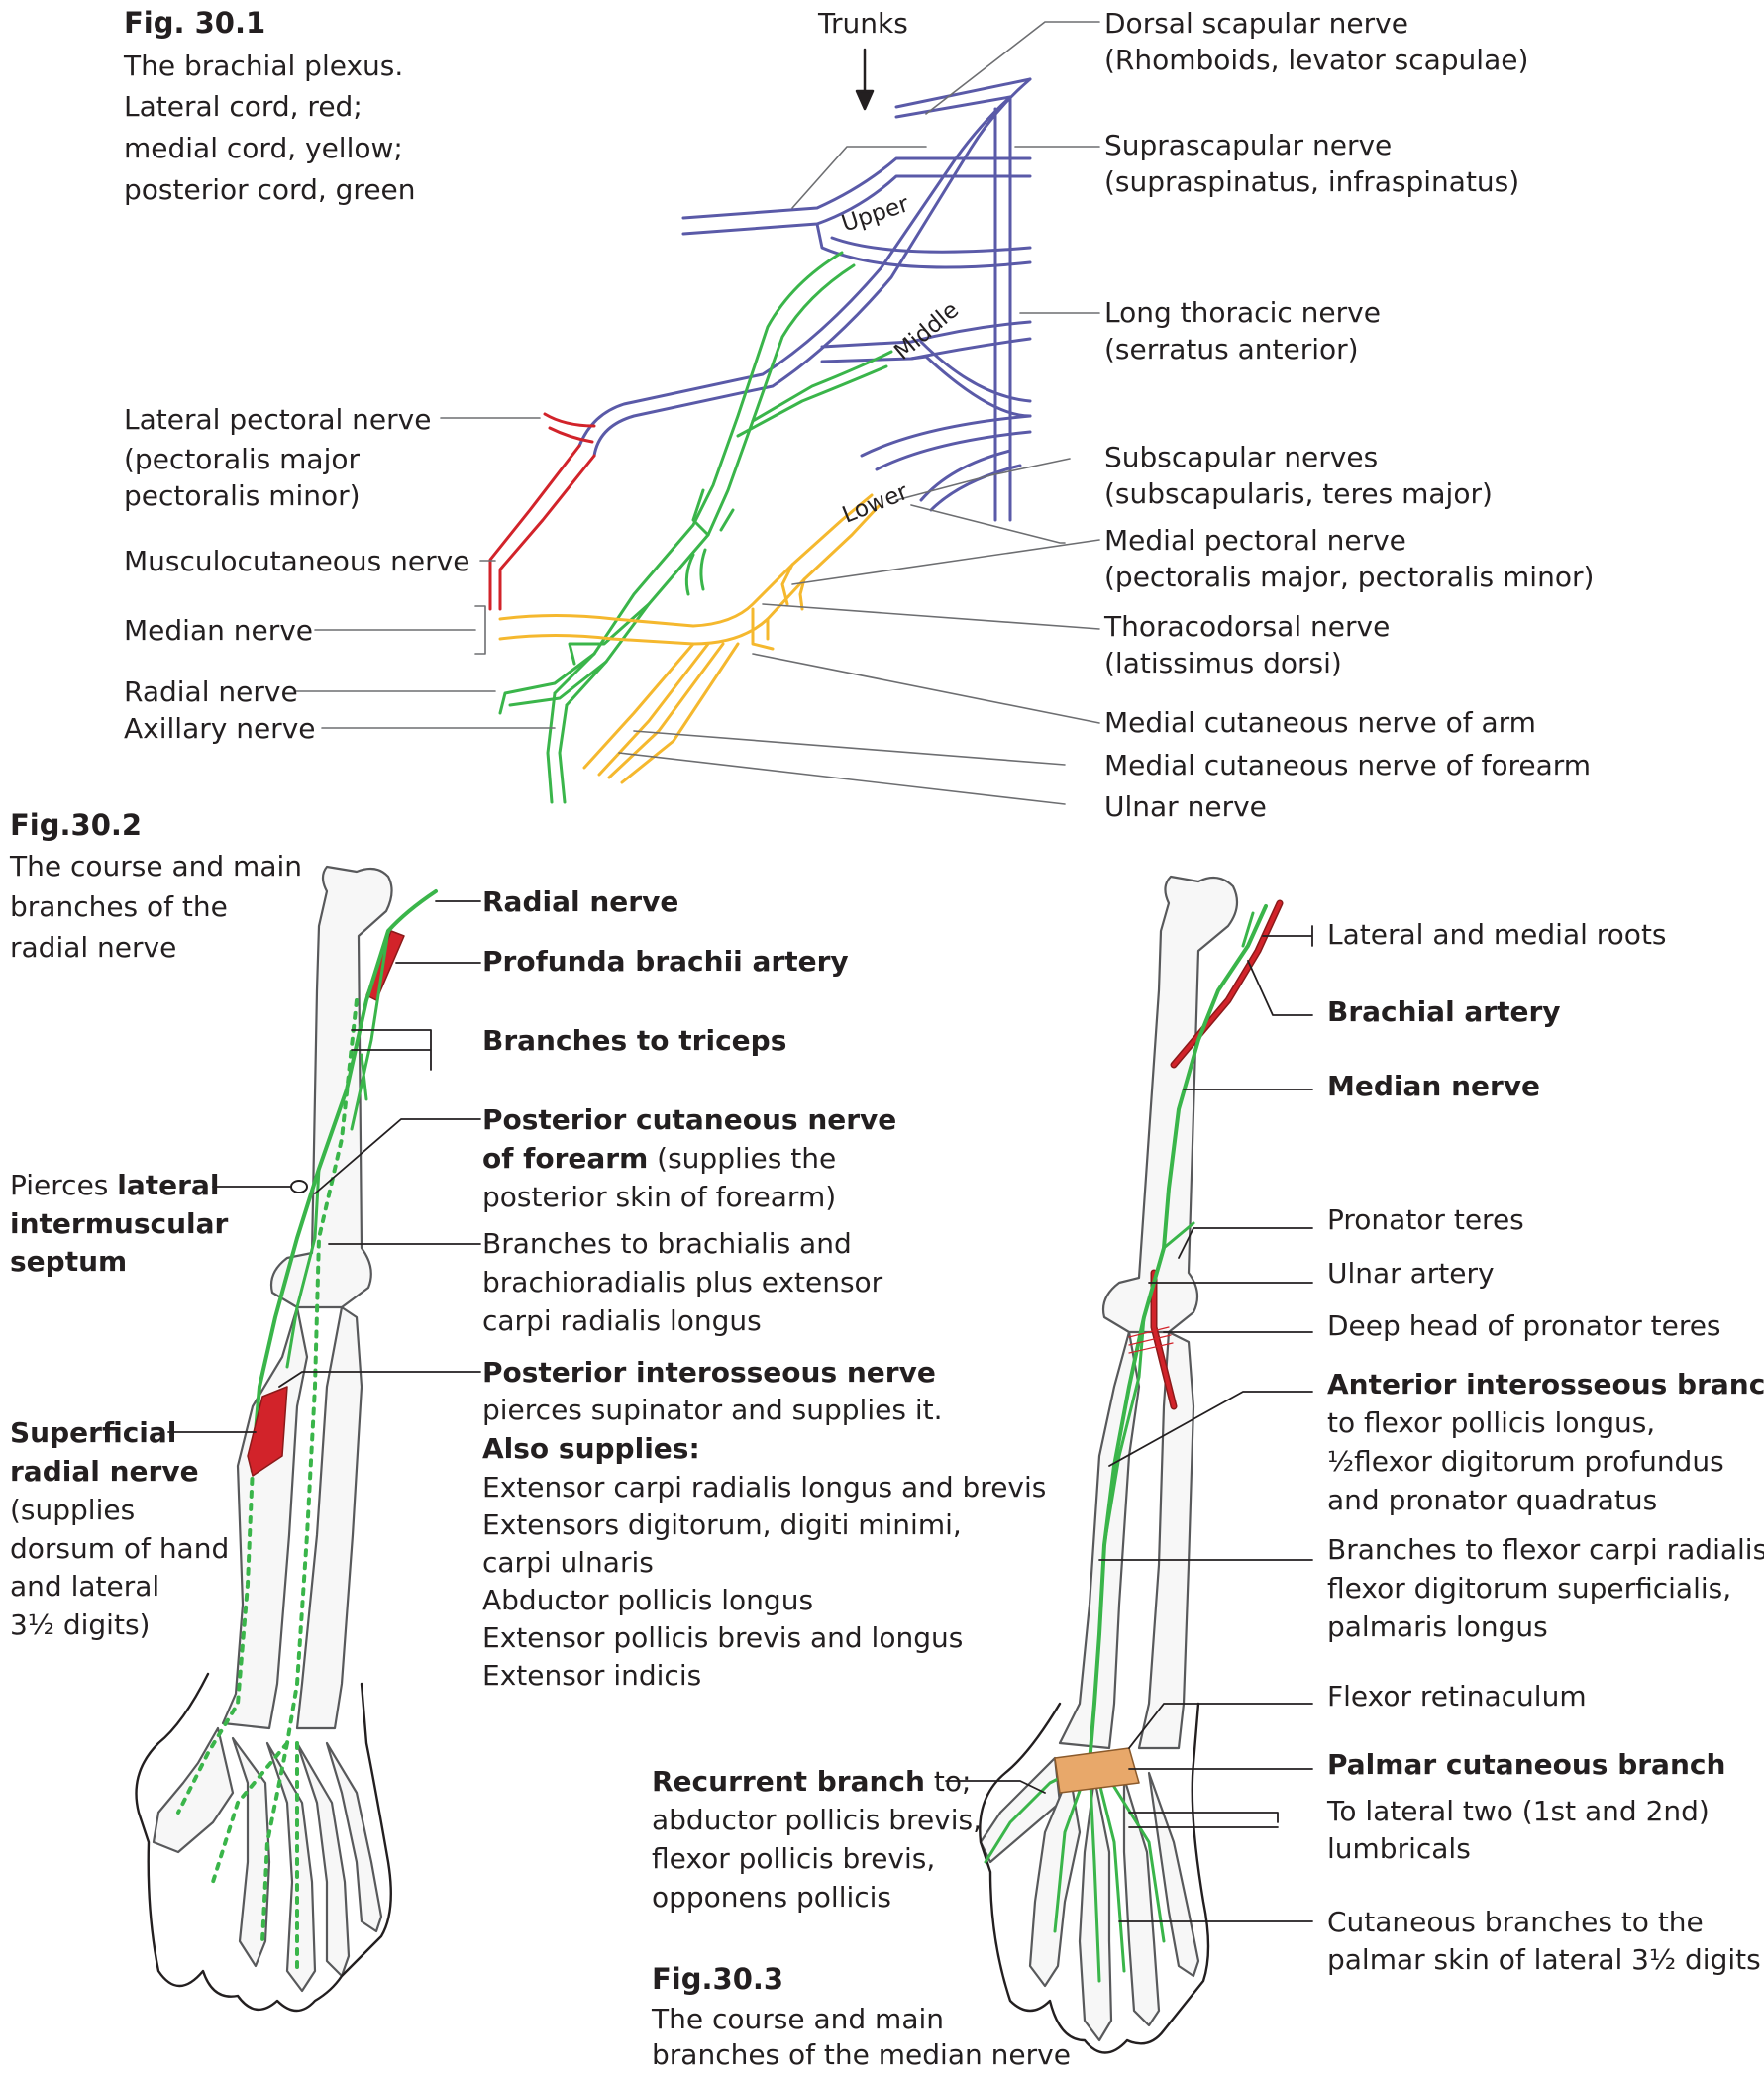 This screenshot has height=2074, width=1764. I want to click on superficial-radial-desc-1: (supplies, so click(73, 1510).